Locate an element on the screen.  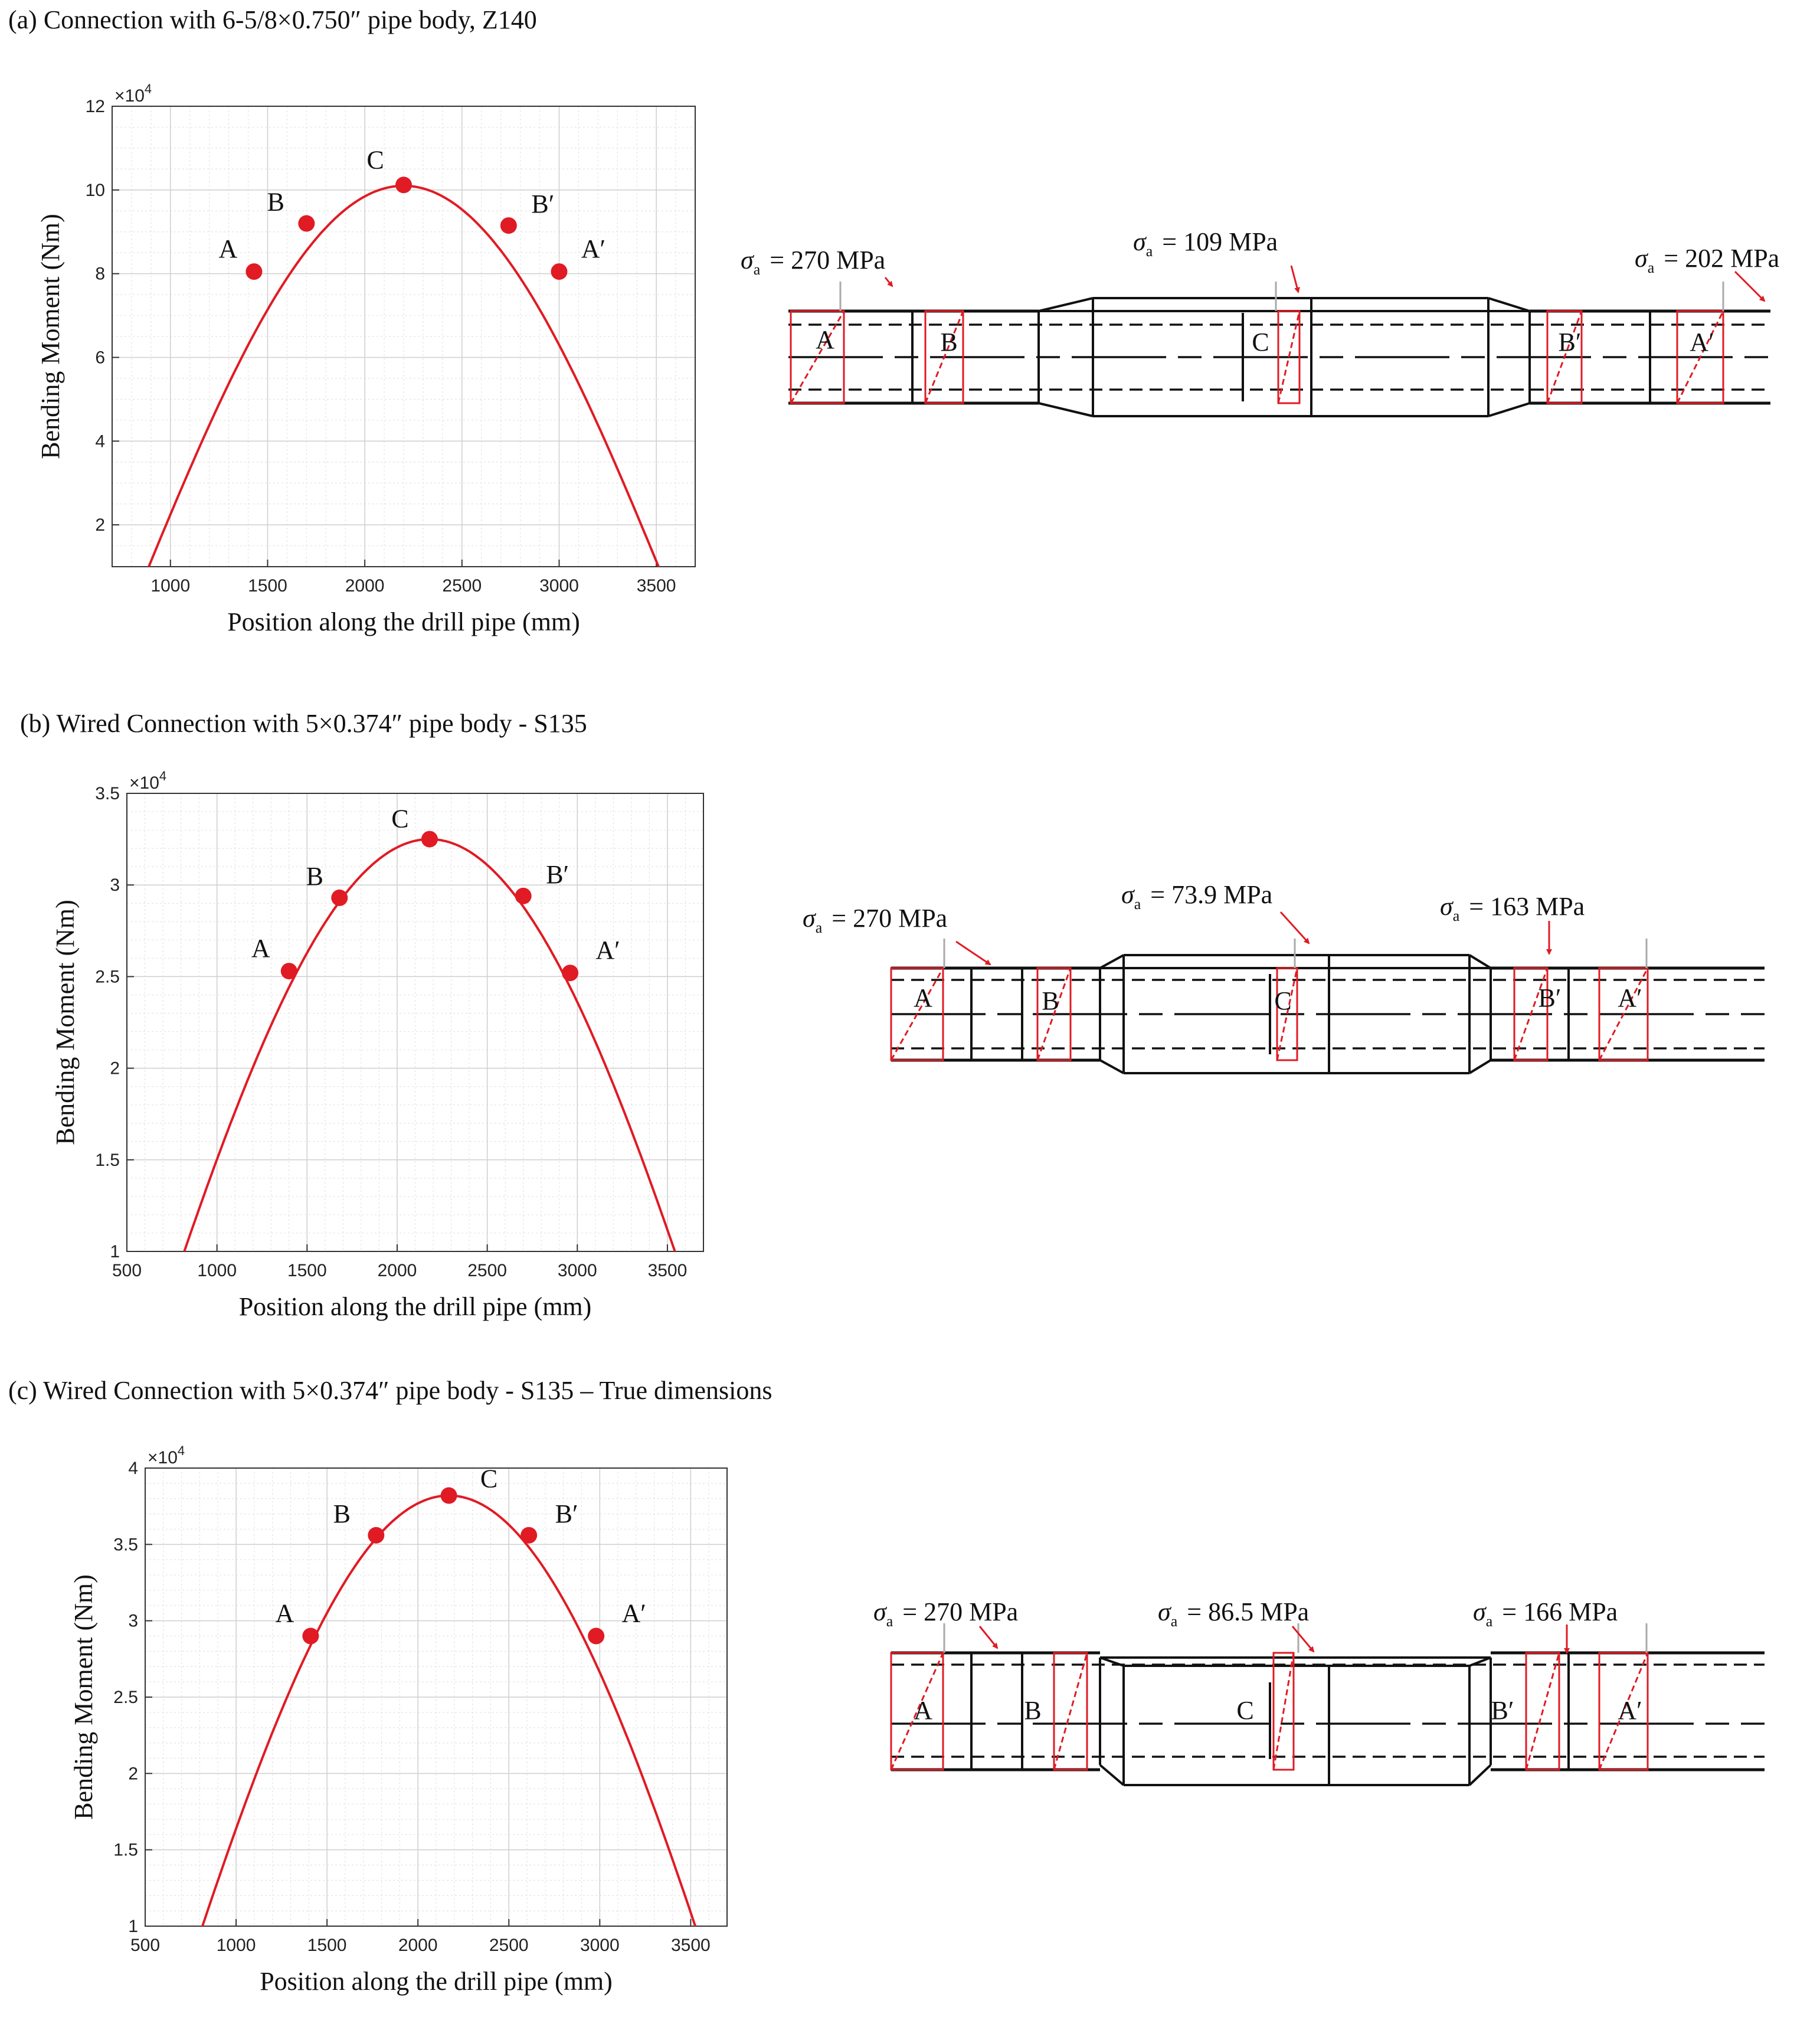
section-label-2: C is located at coordinates (1282, 1000).